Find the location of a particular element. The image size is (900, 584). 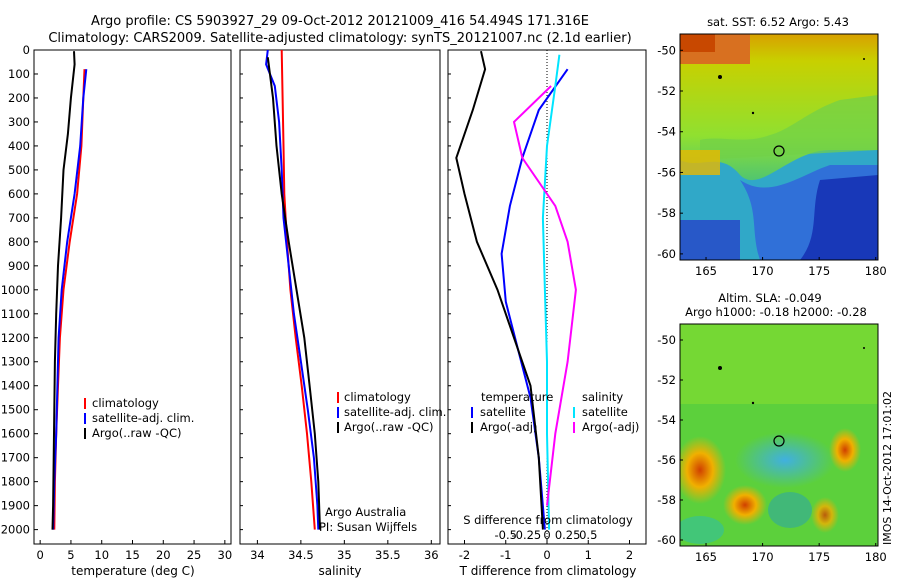

y-tick-label: 2000 is located at coordinates (15, 530).